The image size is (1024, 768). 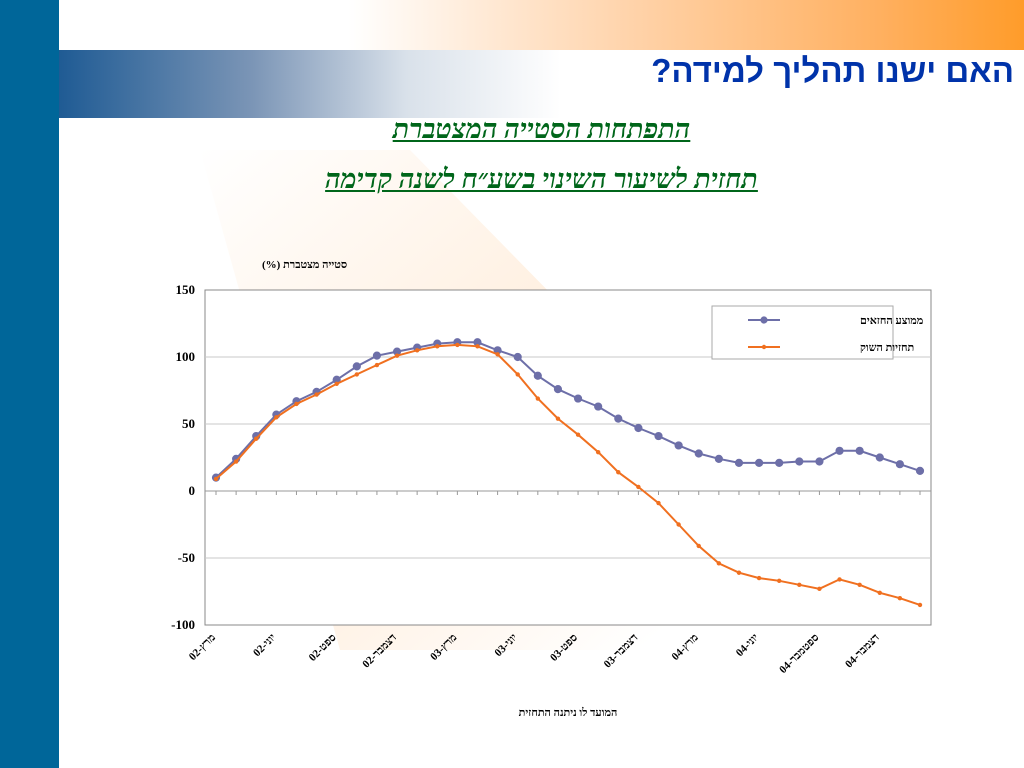 What do you see at coordinates (443, 647) in the screenshot?
I see `x-tick-label: מרץ-03` at bounding box center [443, 647].